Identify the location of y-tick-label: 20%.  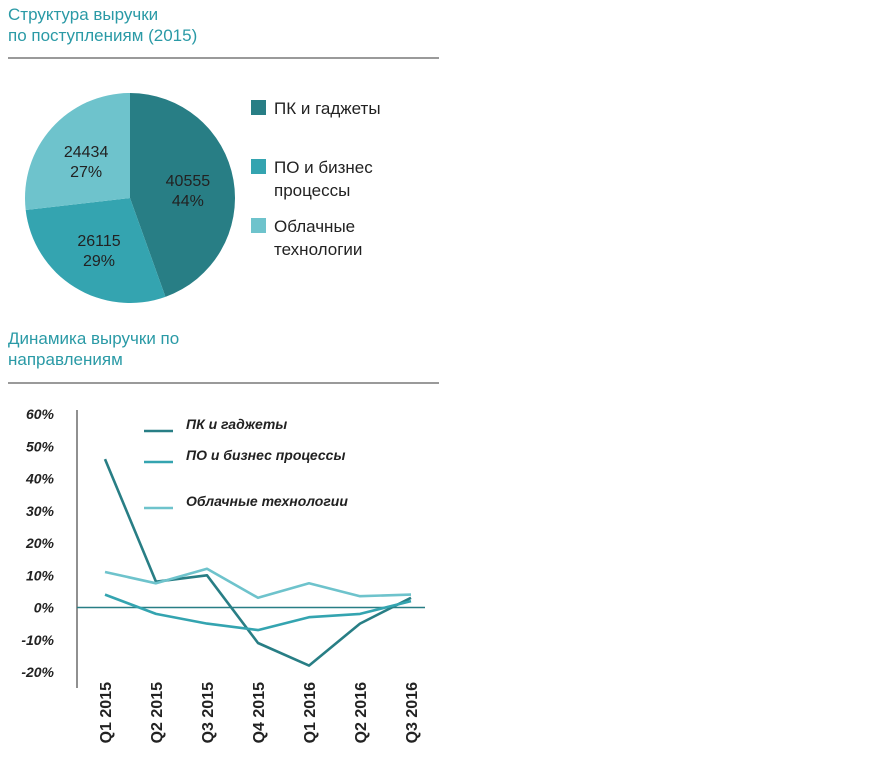
(40, 543).